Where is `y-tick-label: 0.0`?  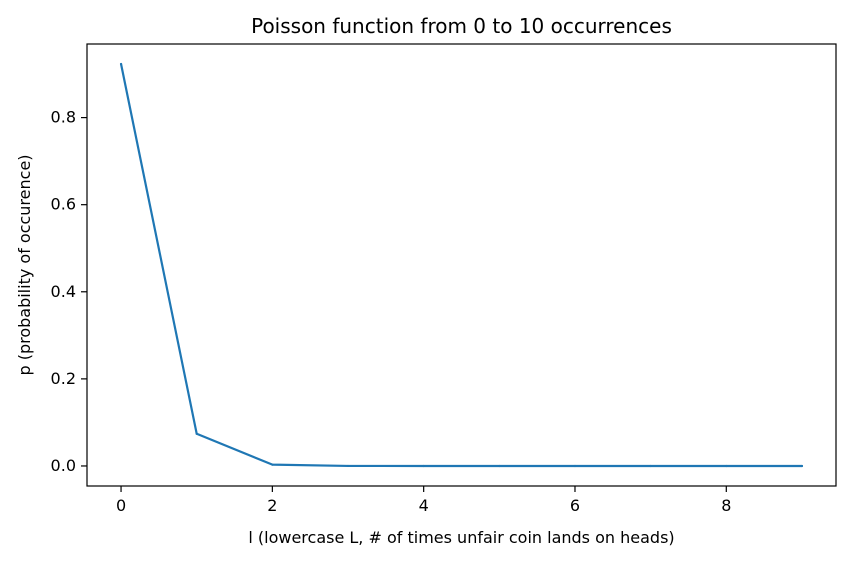 y-tick-label: 0.0 is located at coordinates (63, 465).